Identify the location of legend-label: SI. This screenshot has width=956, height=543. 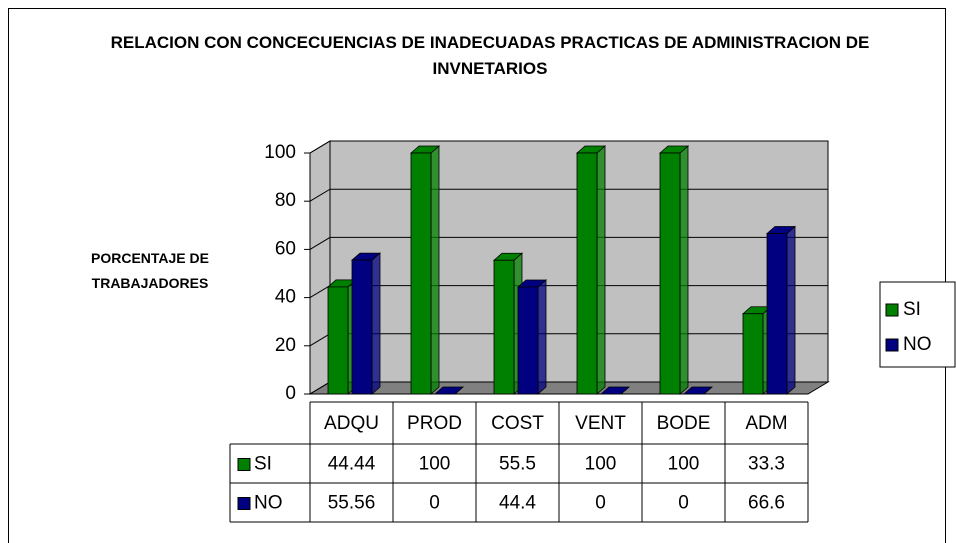
(912, 309).